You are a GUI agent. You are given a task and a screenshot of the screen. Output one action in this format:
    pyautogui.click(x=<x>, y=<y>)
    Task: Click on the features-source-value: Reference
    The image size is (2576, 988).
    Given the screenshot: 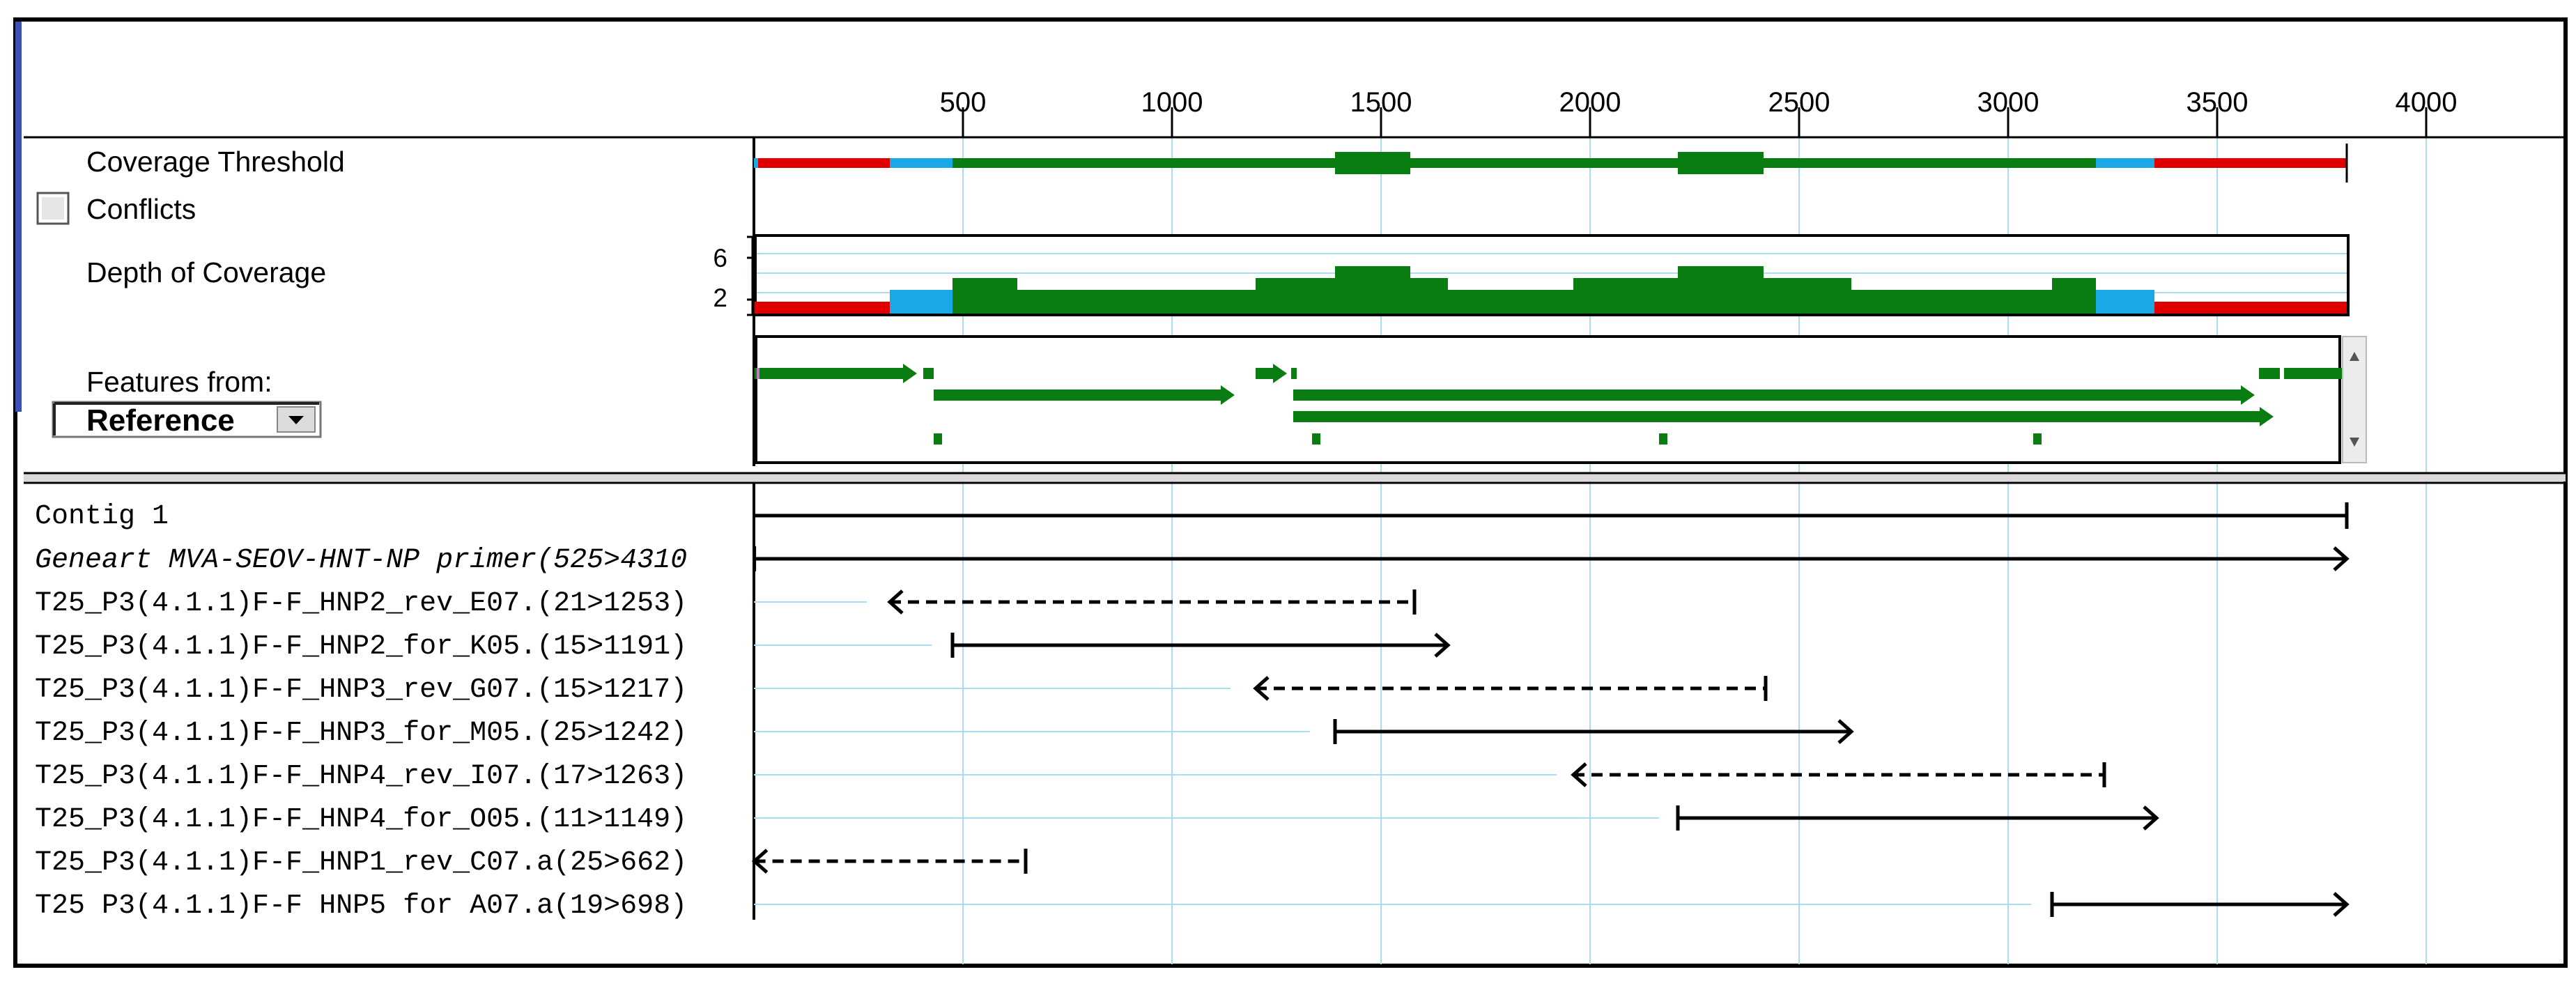 What is the action you would take?
    pyautogui.click(x=160, y=421)
    